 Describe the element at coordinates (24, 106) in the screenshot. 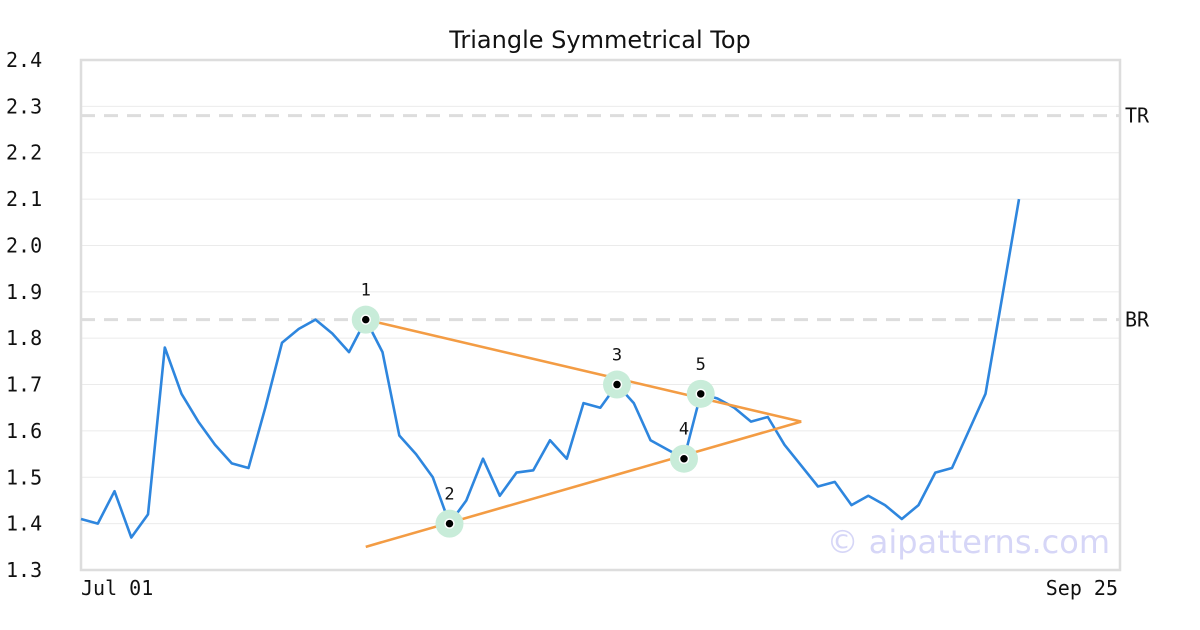

I see `y-tick-label: 2.3` at that location.